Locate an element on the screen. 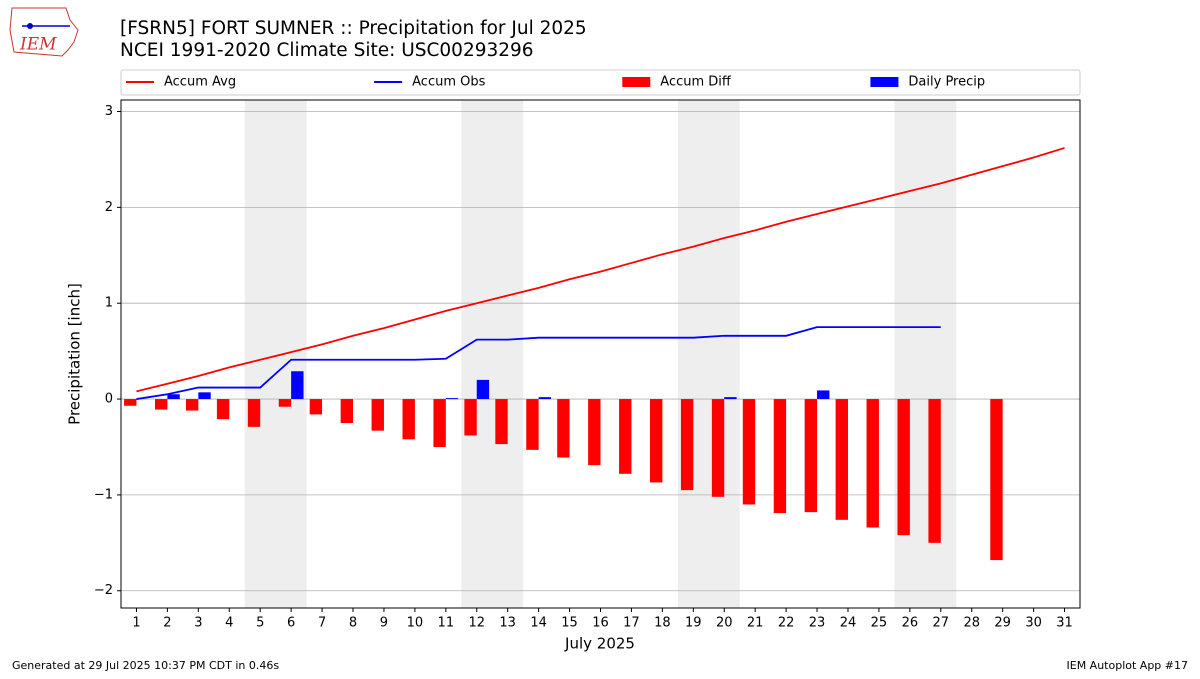 The height and width of the screenshot is (679, 1200). x-tick-label: 24 is located at coordinates (848, 623).